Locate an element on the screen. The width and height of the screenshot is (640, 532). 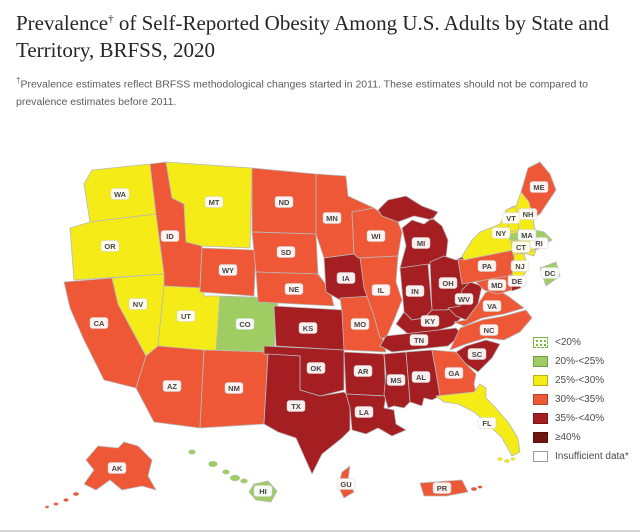
legend-item: 35%-<40% is located at coordinates (585, 418).